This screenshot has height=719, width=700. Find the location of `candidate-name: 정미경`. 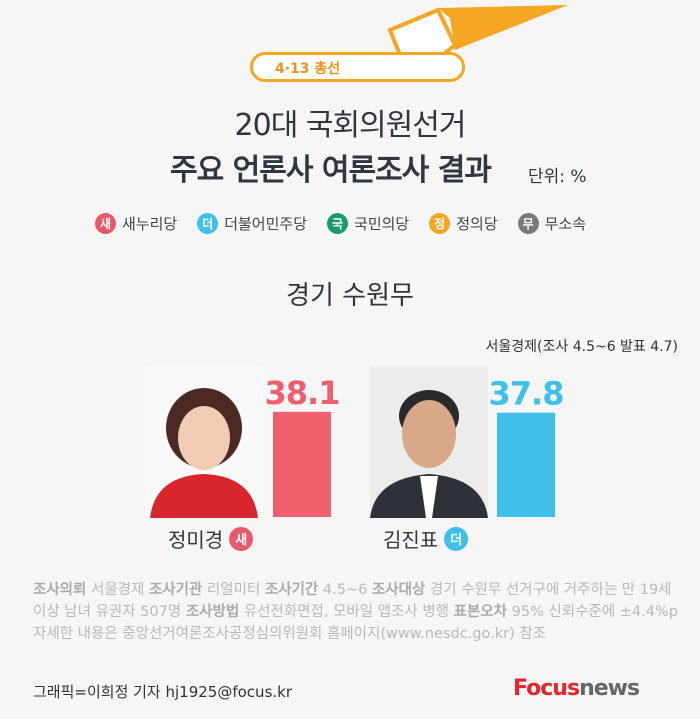

candidate-name: 정미경 is located at coordinates (196, 540).